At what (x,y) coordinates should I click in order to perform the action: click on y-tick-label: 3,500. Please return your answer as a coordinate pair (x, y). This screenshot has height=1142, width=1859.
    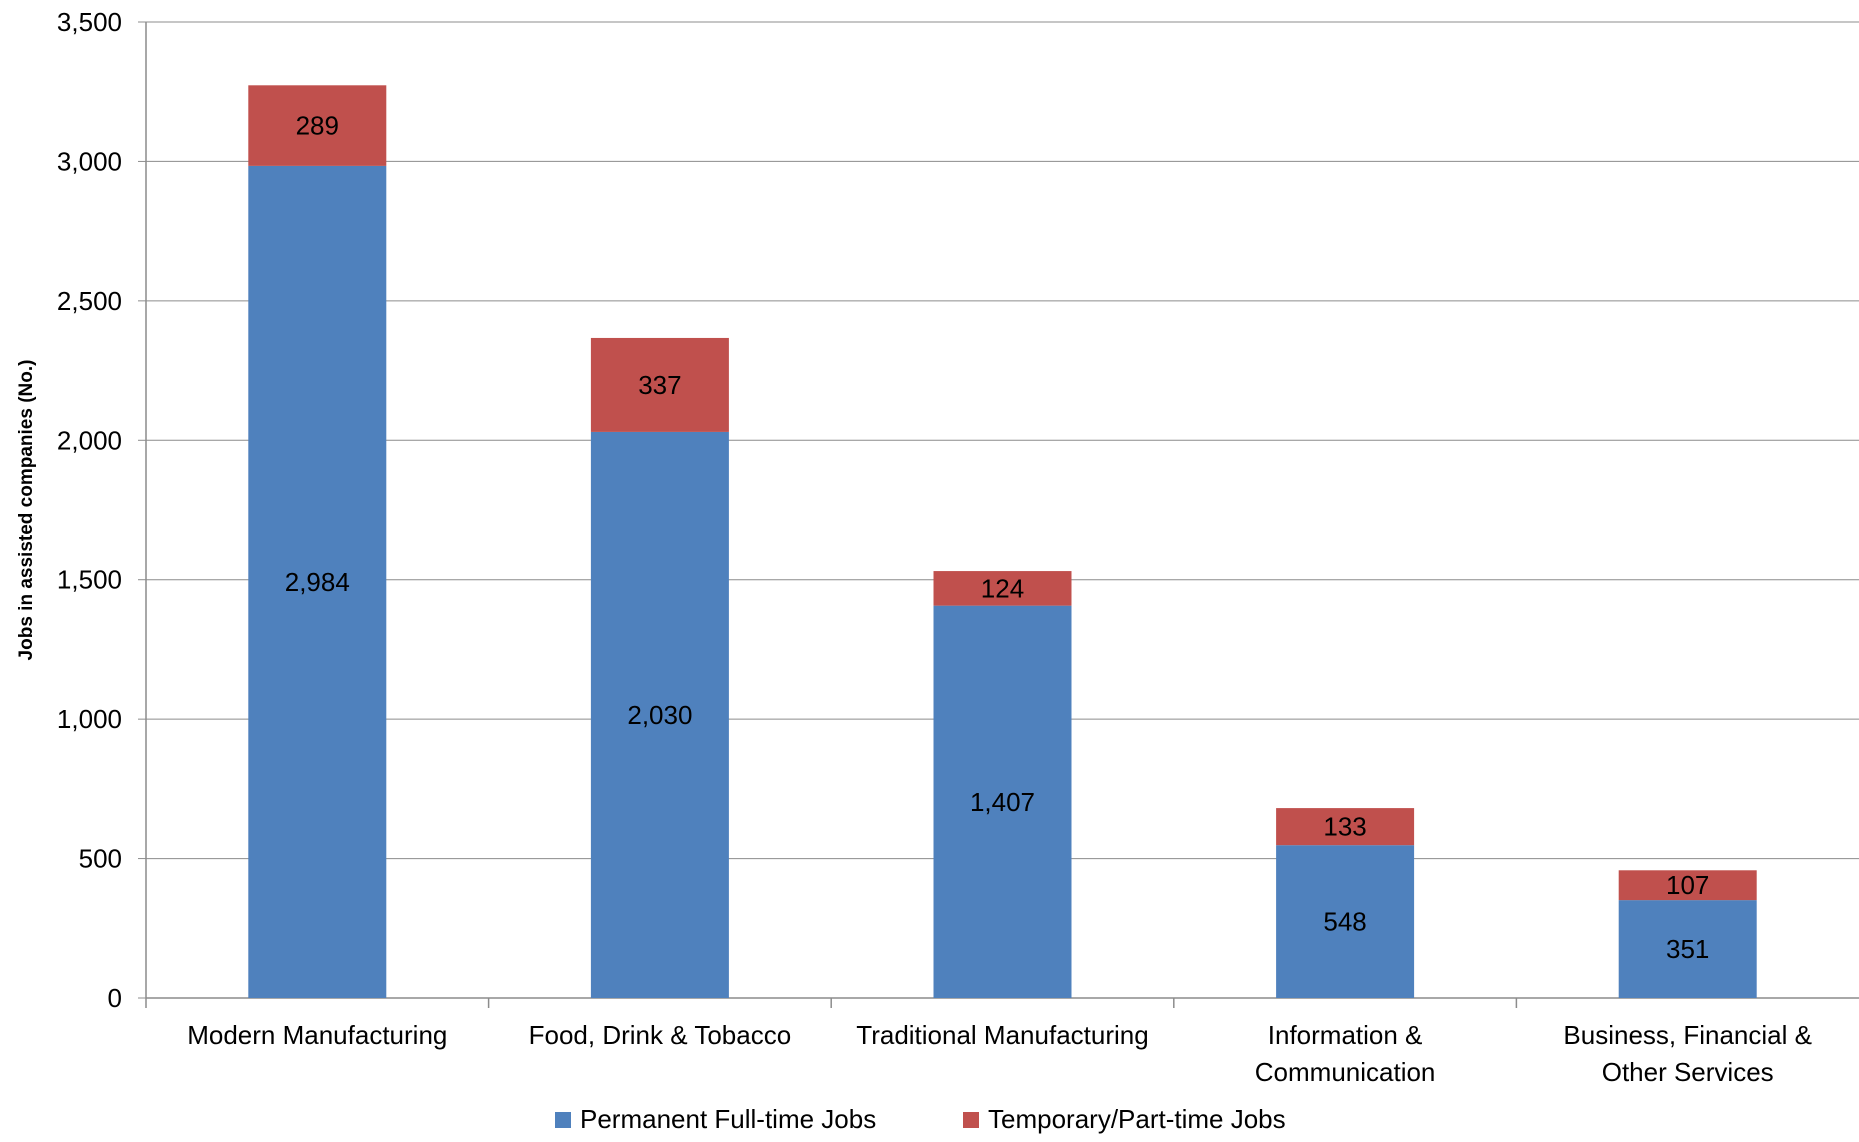
    Looking at the image, I should click on (89, 22).